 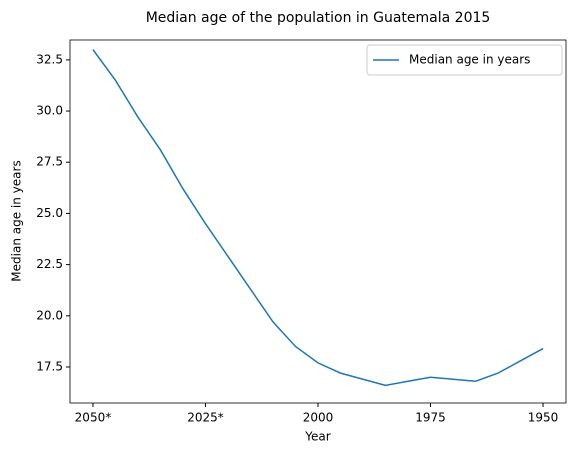 I want to click on legend-box, so click(x=464, y=60).